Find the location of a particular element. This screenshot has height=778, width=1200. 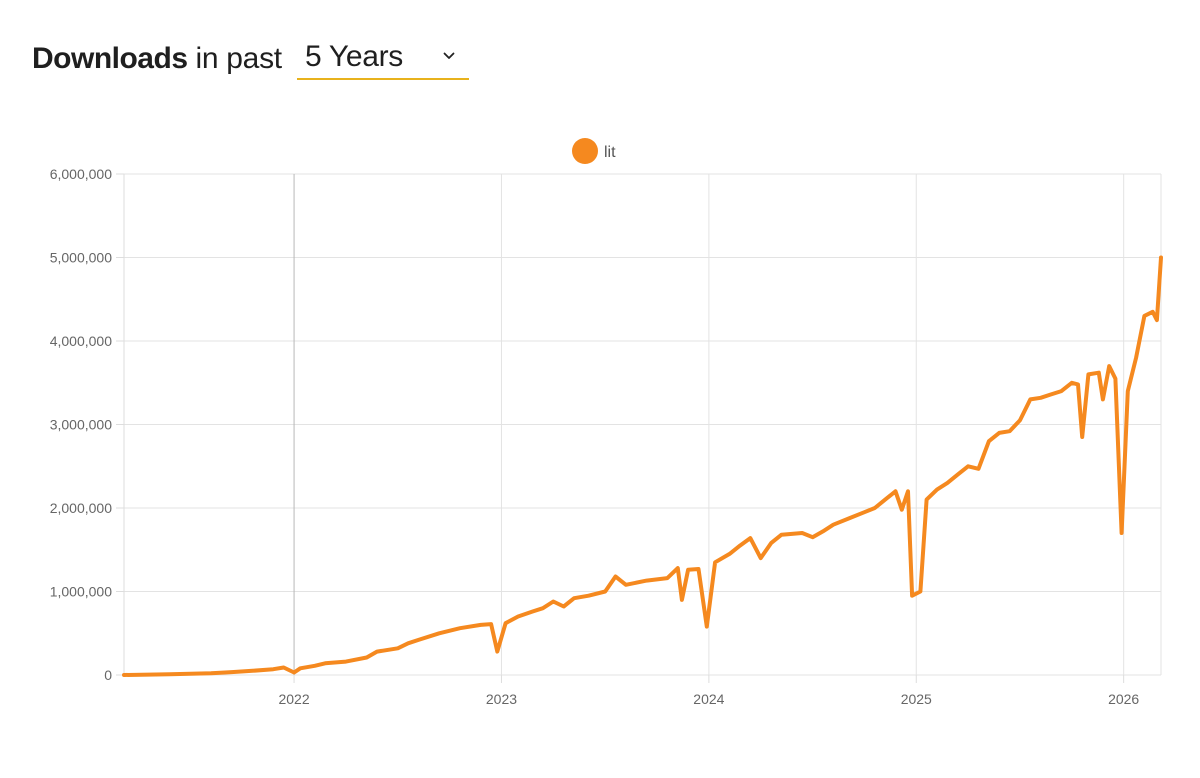

header-suffix: in past is located at coordinates (239, 58).